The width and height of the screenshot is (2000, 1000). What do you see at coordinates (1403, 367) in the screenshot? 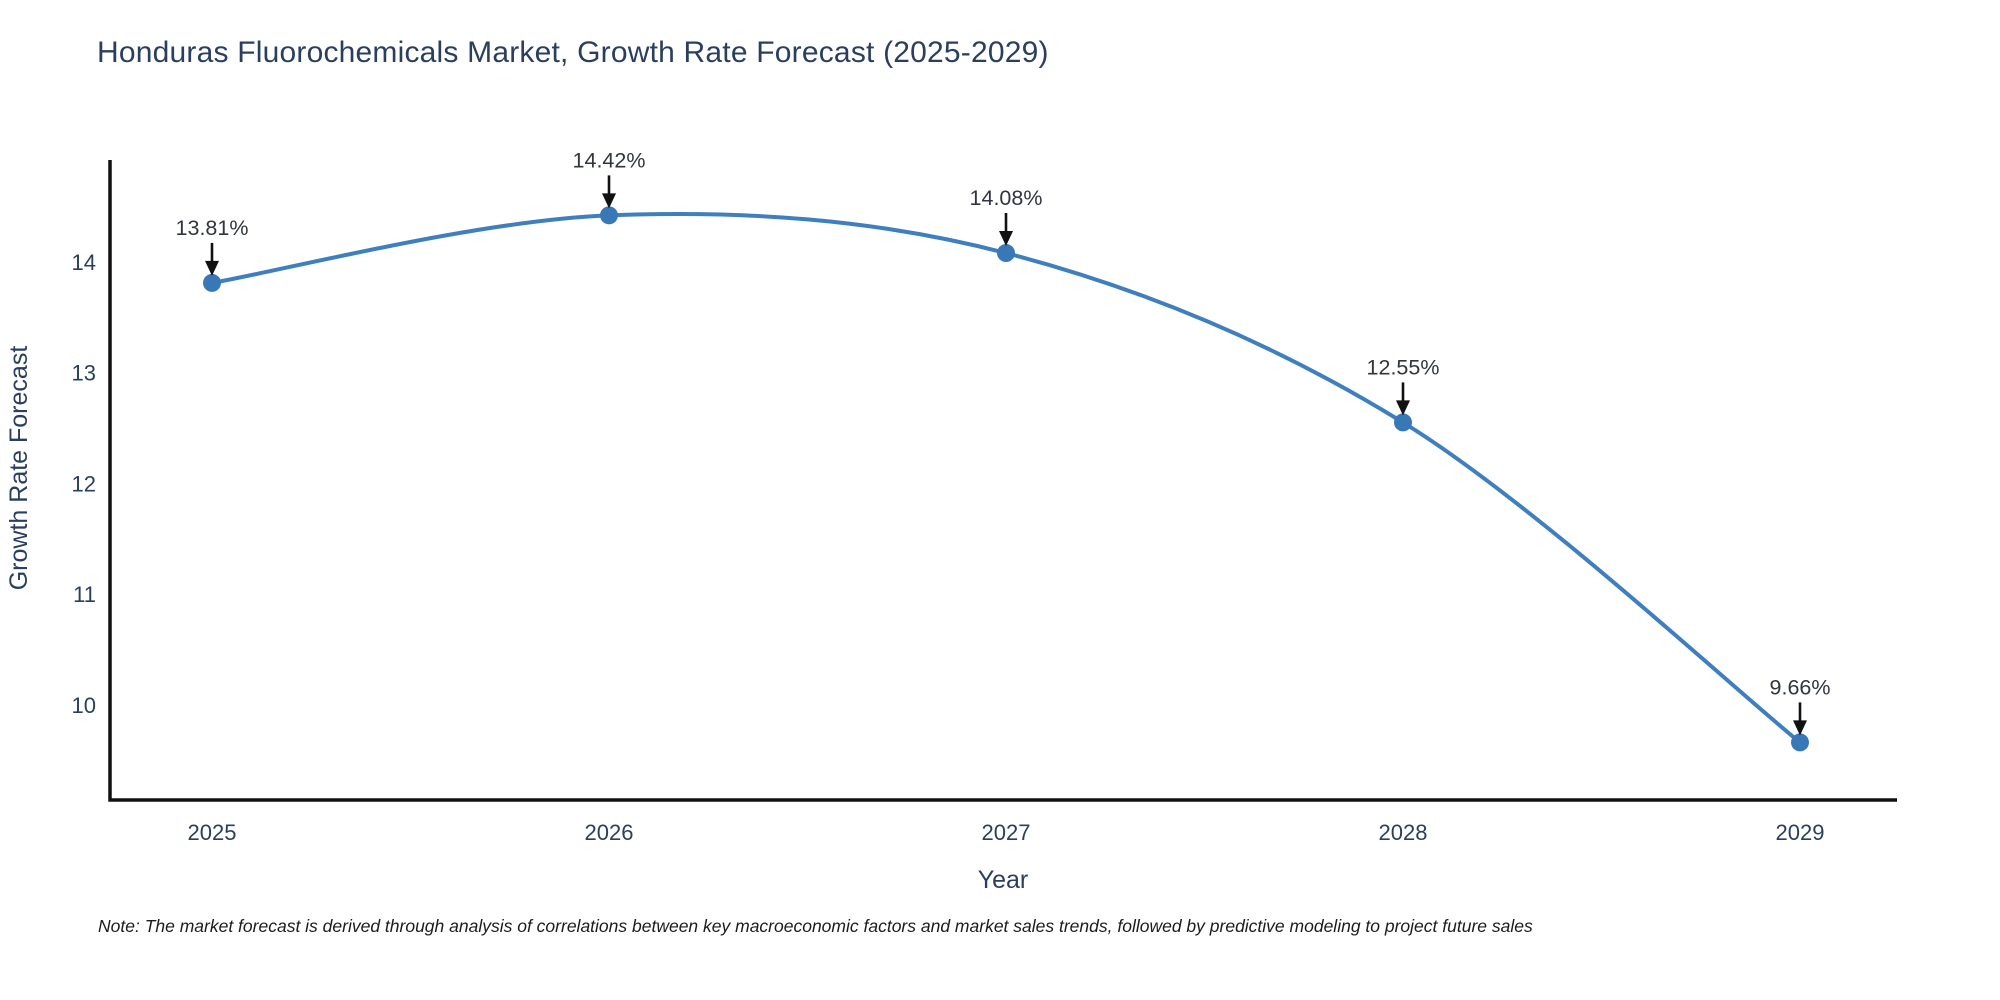
I see `point-annotation-label: 12.55%` at bounding box center [1403, 367].